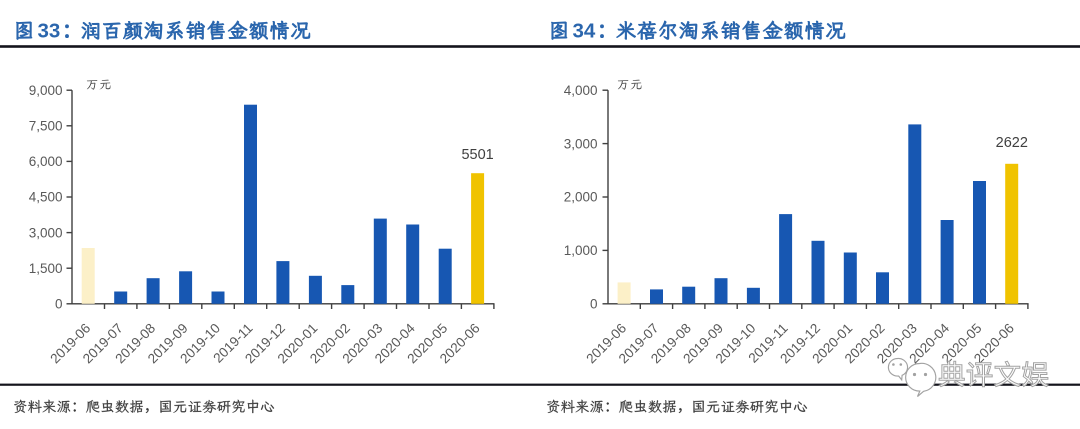 The image size is (1080, 429). Describe the element at coordinates (46, 161) in the screenshot. I see `svg-text: 6,000` at that location.